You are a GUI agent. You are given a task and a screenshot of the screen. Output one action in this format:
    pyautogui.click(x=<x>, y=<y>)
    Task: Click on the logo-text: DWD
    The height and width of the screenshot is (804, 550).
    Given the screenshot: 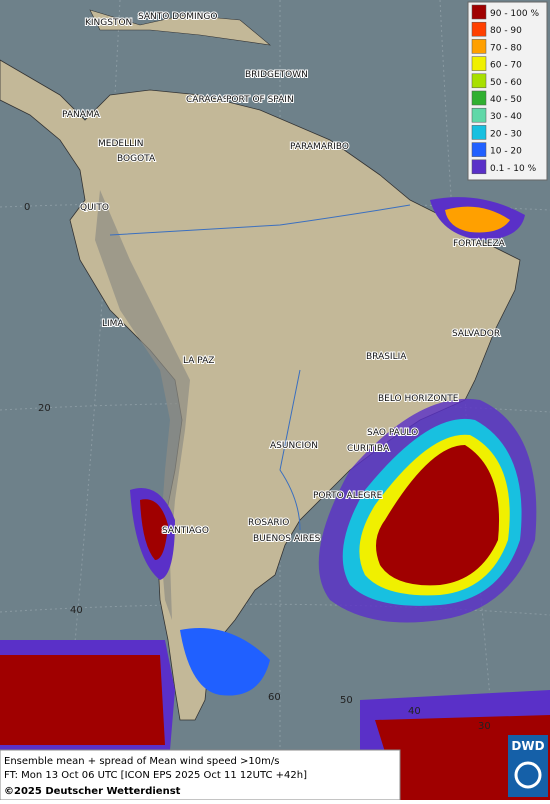 What is the action you would take?
    pyautogui.click(x=527, y=746)
    